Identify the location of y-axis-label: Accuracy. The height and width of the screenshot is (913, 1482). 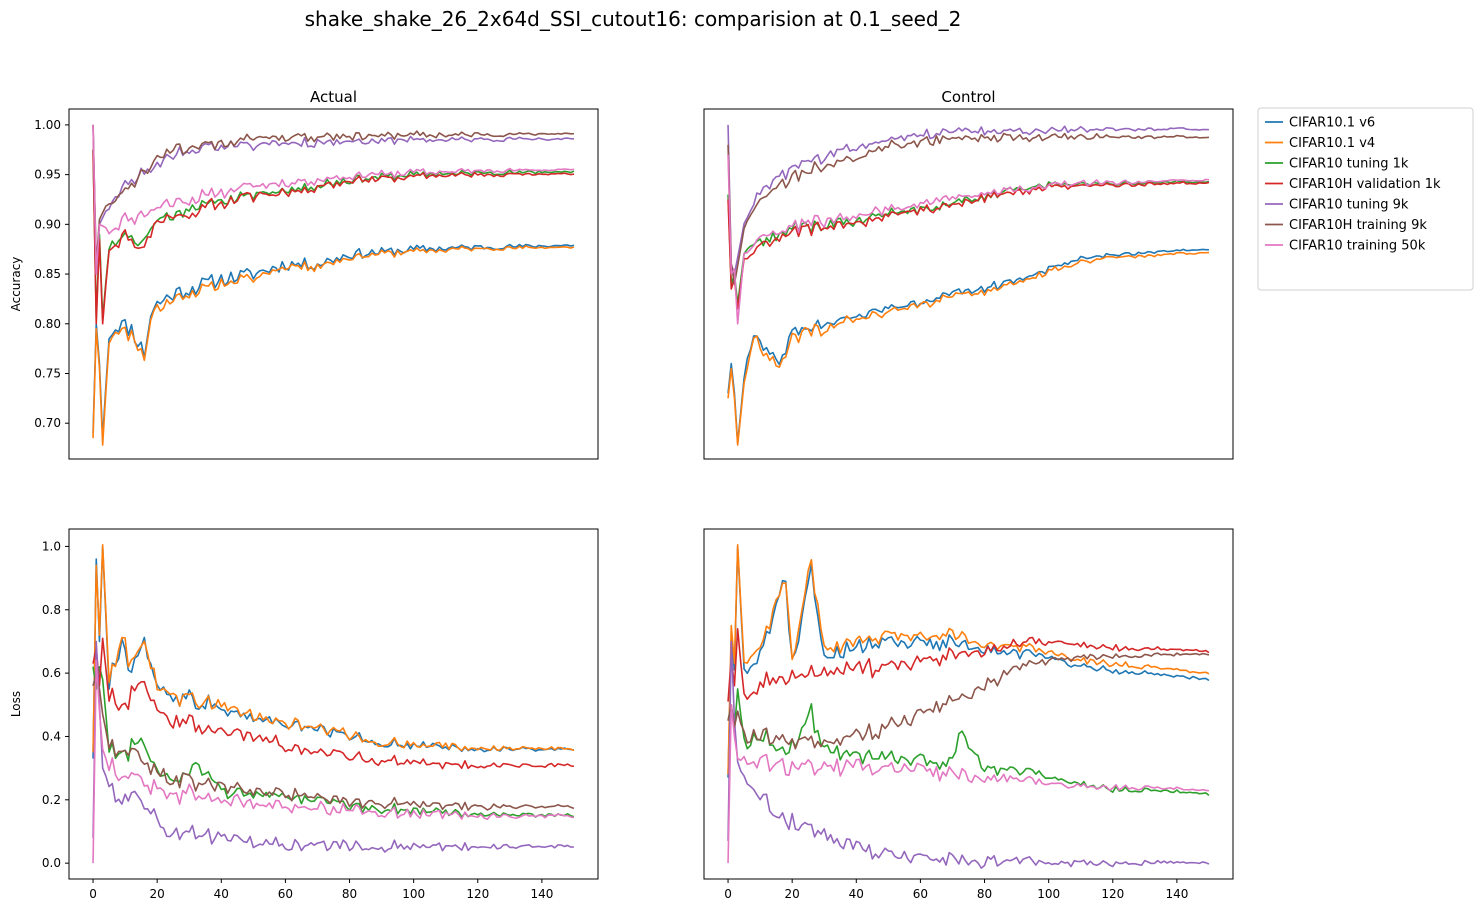
(16, 284).